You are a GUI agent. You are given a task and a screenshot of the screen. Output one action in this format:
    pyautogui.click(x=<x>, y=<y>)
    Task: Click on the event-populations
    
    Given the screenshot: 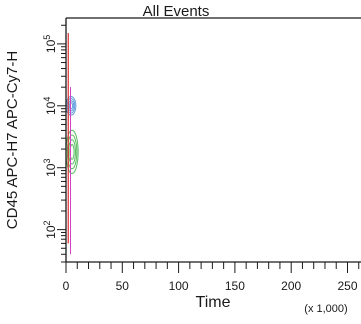 What is the action you would take?
    pyautogui.click(x=72, y=143)
    